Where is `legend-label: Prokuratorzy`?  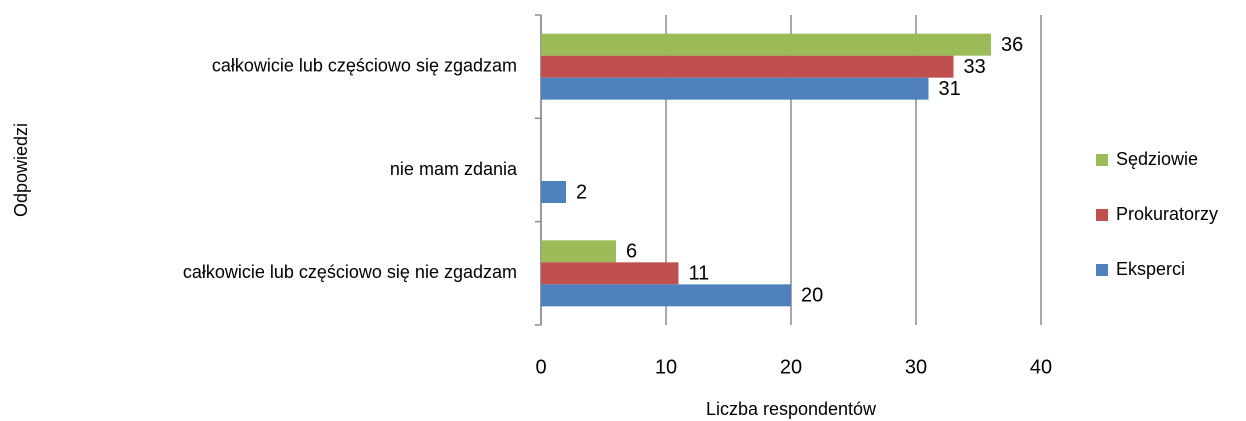 legend-label: Prokuratorzy is located at coordinates (1167, 214).